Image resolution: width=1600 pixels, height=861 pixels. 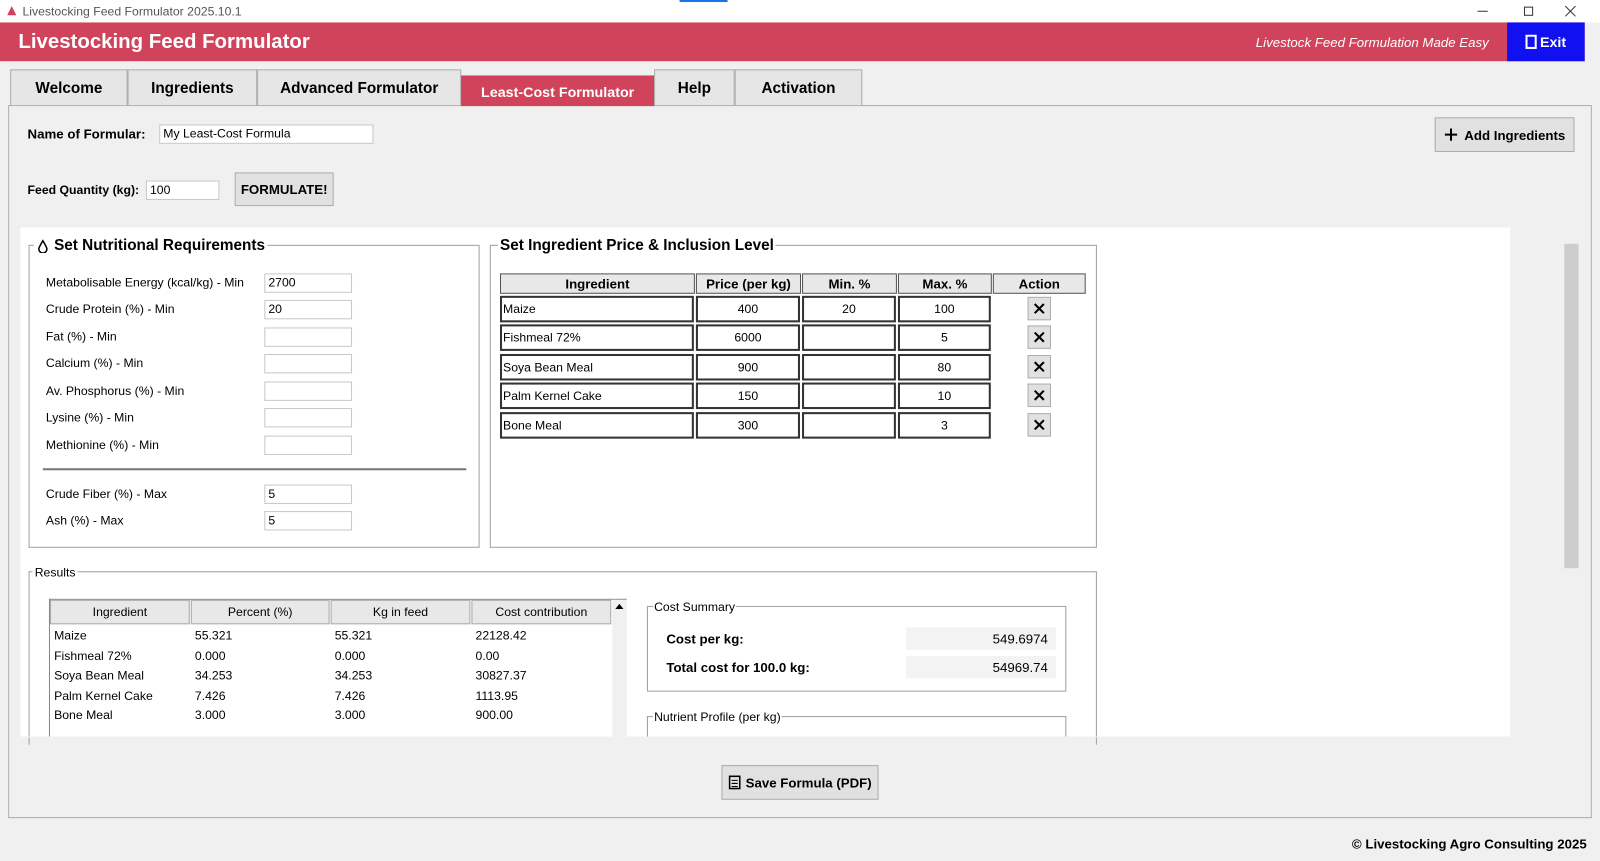 I want to click on ingredient-cell: 100, so click(x=944, y=309).